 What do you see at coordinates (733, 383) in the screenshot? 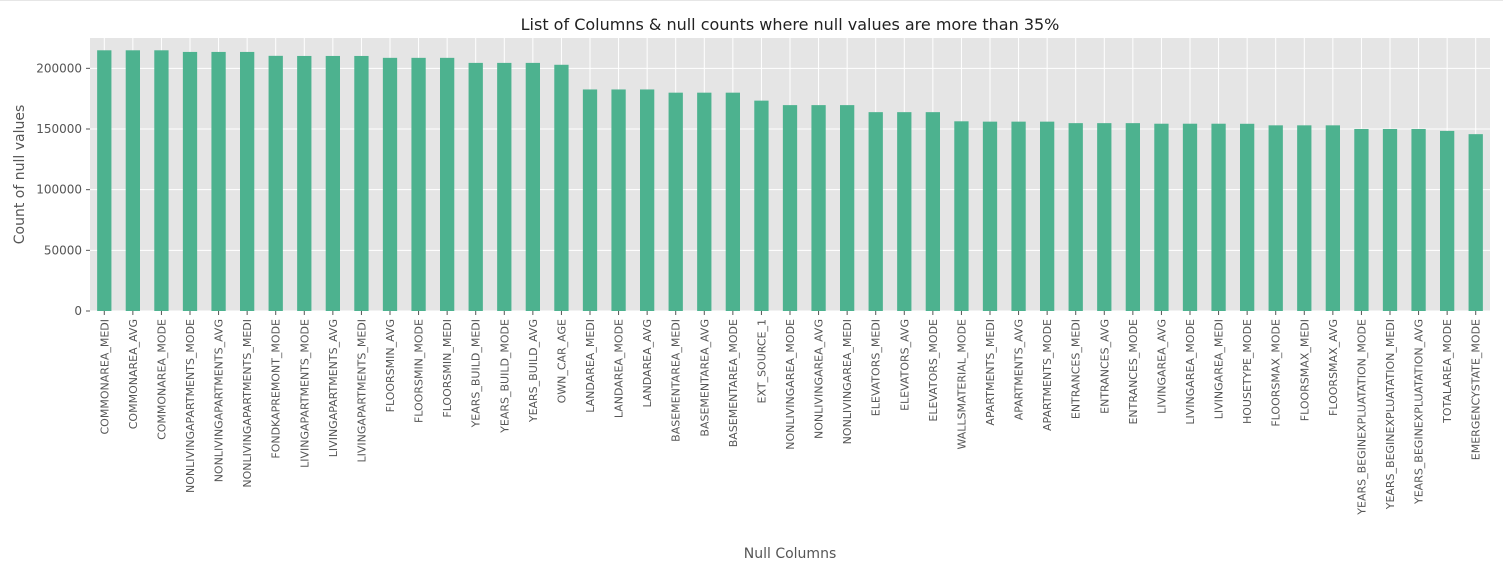
I see `x-tick-label: BASEMENTAREA_MODE` at bounding box center [733, 383].